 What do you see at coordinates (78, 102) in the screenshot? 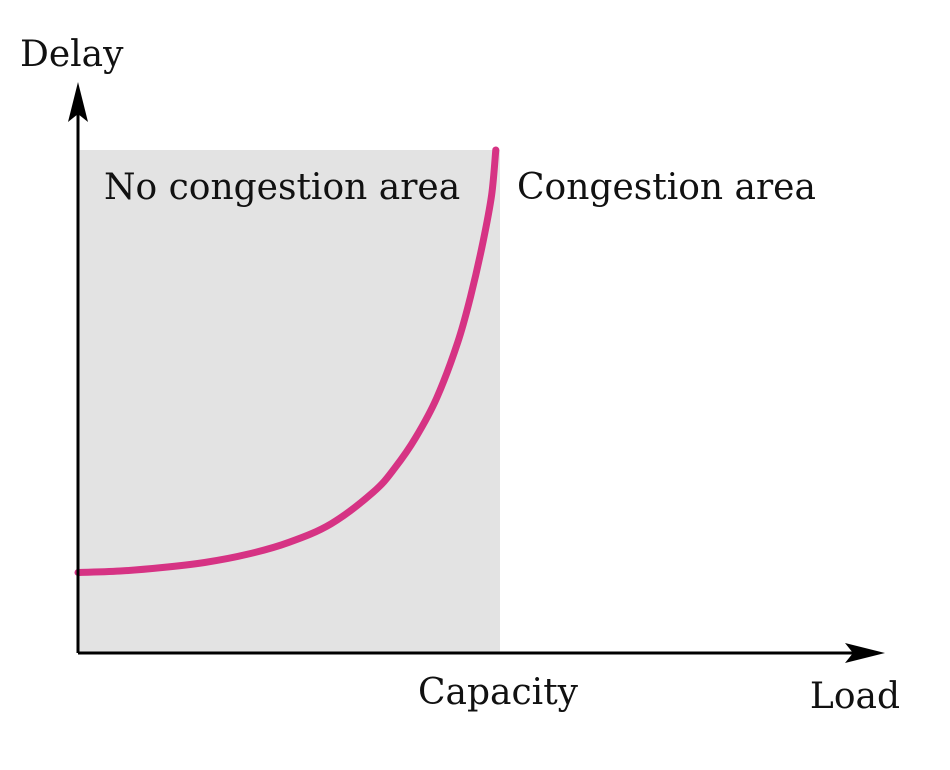
I see `y-axis-arrowhead` at bounding box center [78, 102].